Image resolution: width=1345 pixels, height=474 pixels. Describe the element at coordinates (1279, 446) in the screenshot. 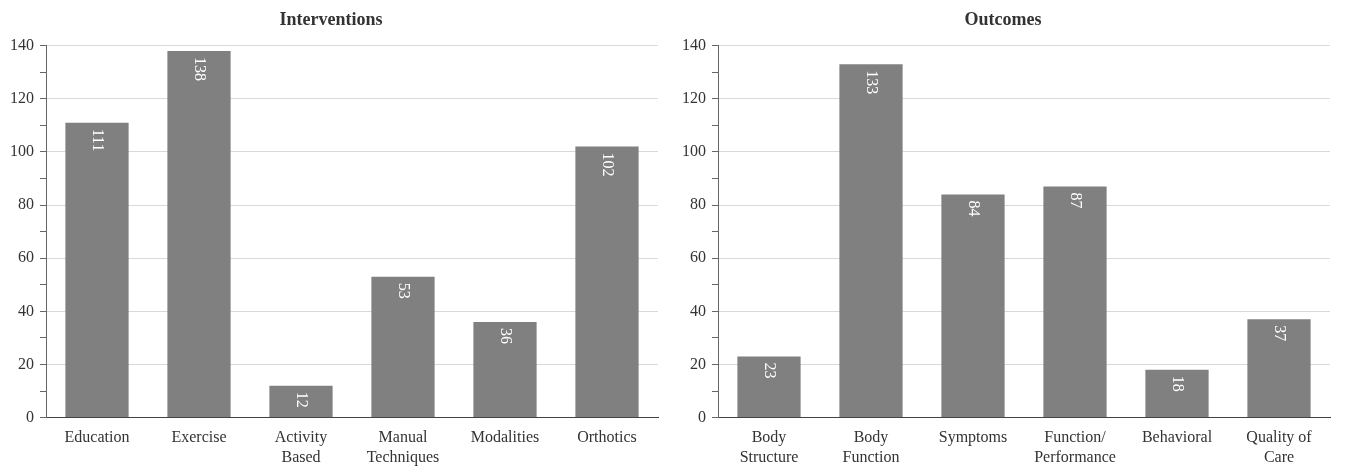

I see `x-tick-label: Quality of Care` at that location.